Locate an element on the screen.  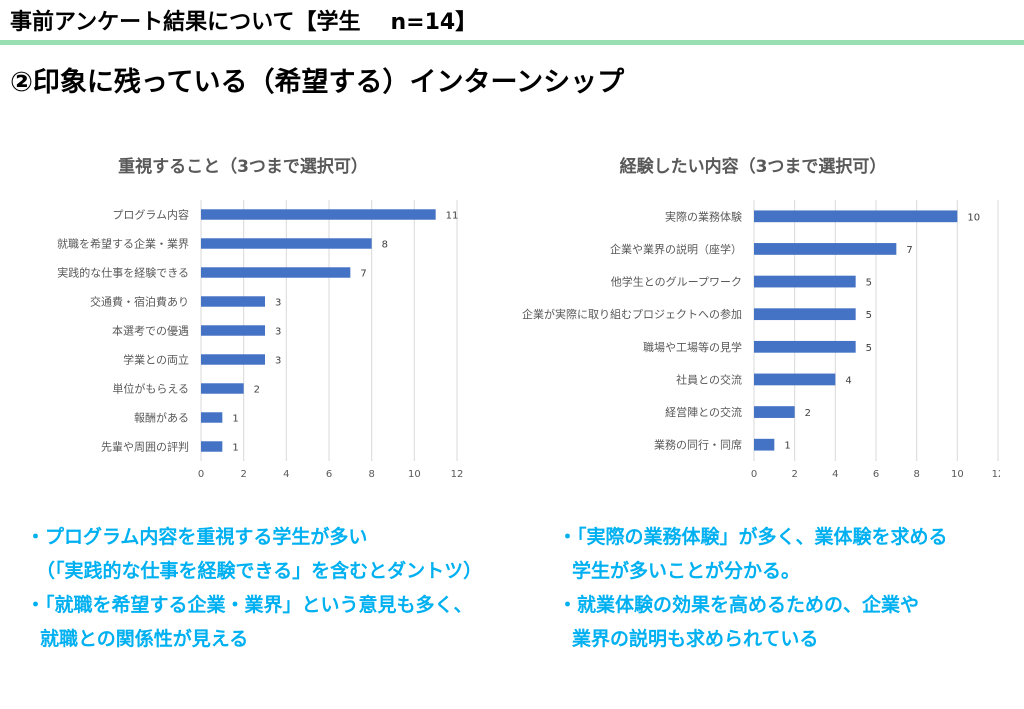
summary-right-line-2: 学生が多いことが分かる。 is located at coordinates (686, 571).